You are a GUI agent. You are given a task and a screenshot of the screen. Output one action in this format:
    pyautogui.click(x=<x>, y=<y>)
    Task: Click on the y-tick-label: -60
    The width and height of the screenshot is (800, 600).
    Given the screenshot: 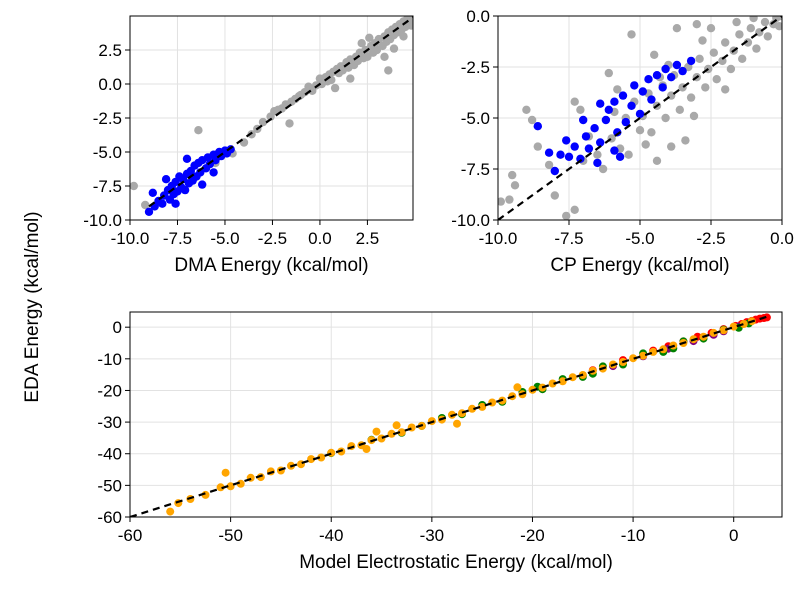 What is the action you would take?
    pyautogui.click(x=109, y=517)
    